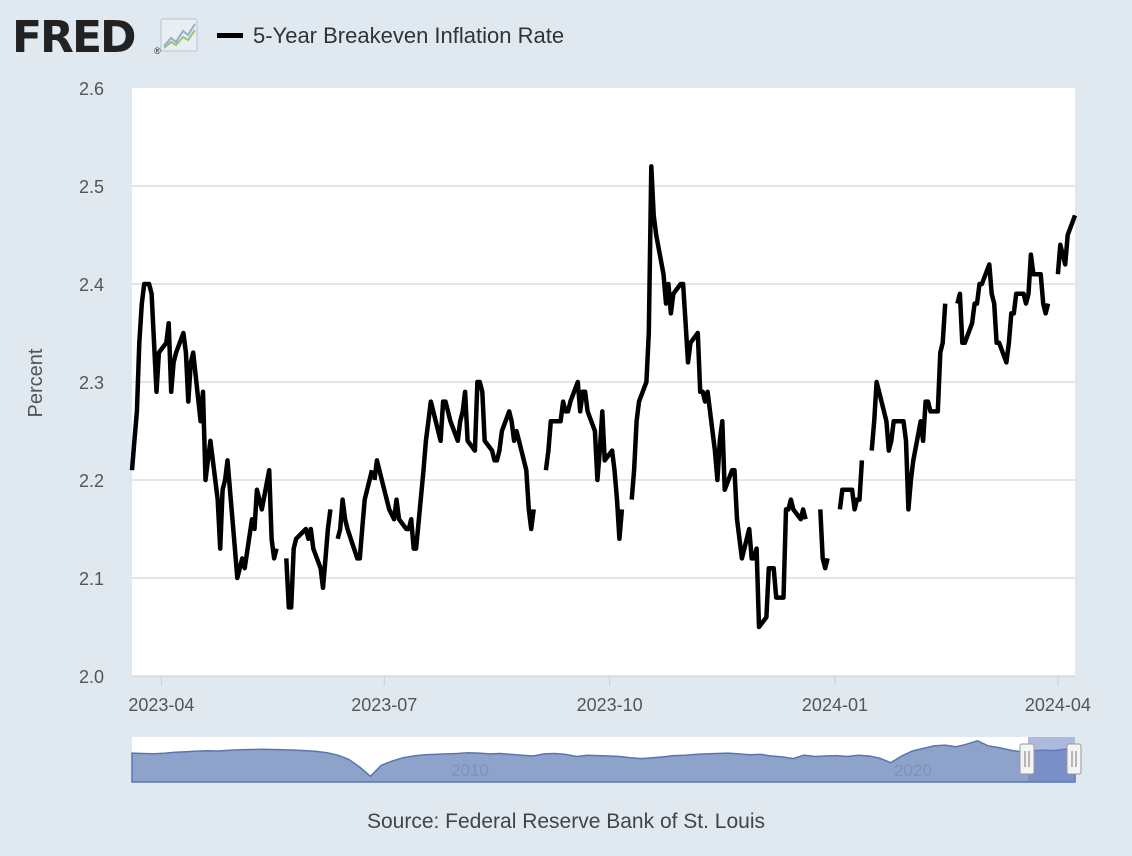 The width and height of the screenshot is (1132, 856). What do you see at coordinates (384, 705) in the screenshot?
I see `x-tick-label-2023-07: 2023-07` at bounding box center [384, 705].